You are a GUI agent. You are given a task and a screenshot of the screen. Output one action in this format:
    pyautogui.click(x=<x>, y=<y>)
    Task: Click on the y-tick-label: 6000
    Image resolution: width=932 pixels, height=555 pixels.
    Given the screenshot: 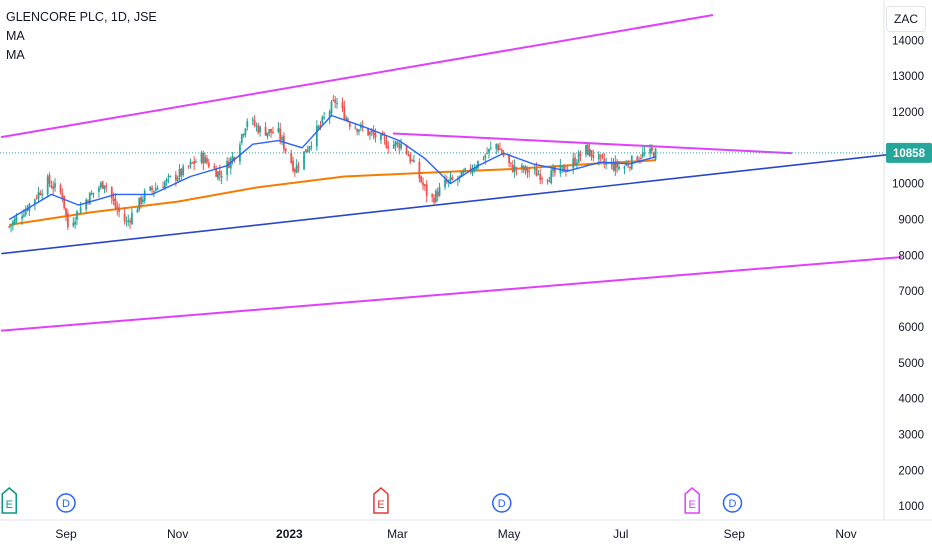 What is the action you would take?
    pyautogui.click(x=911, y=328)
    